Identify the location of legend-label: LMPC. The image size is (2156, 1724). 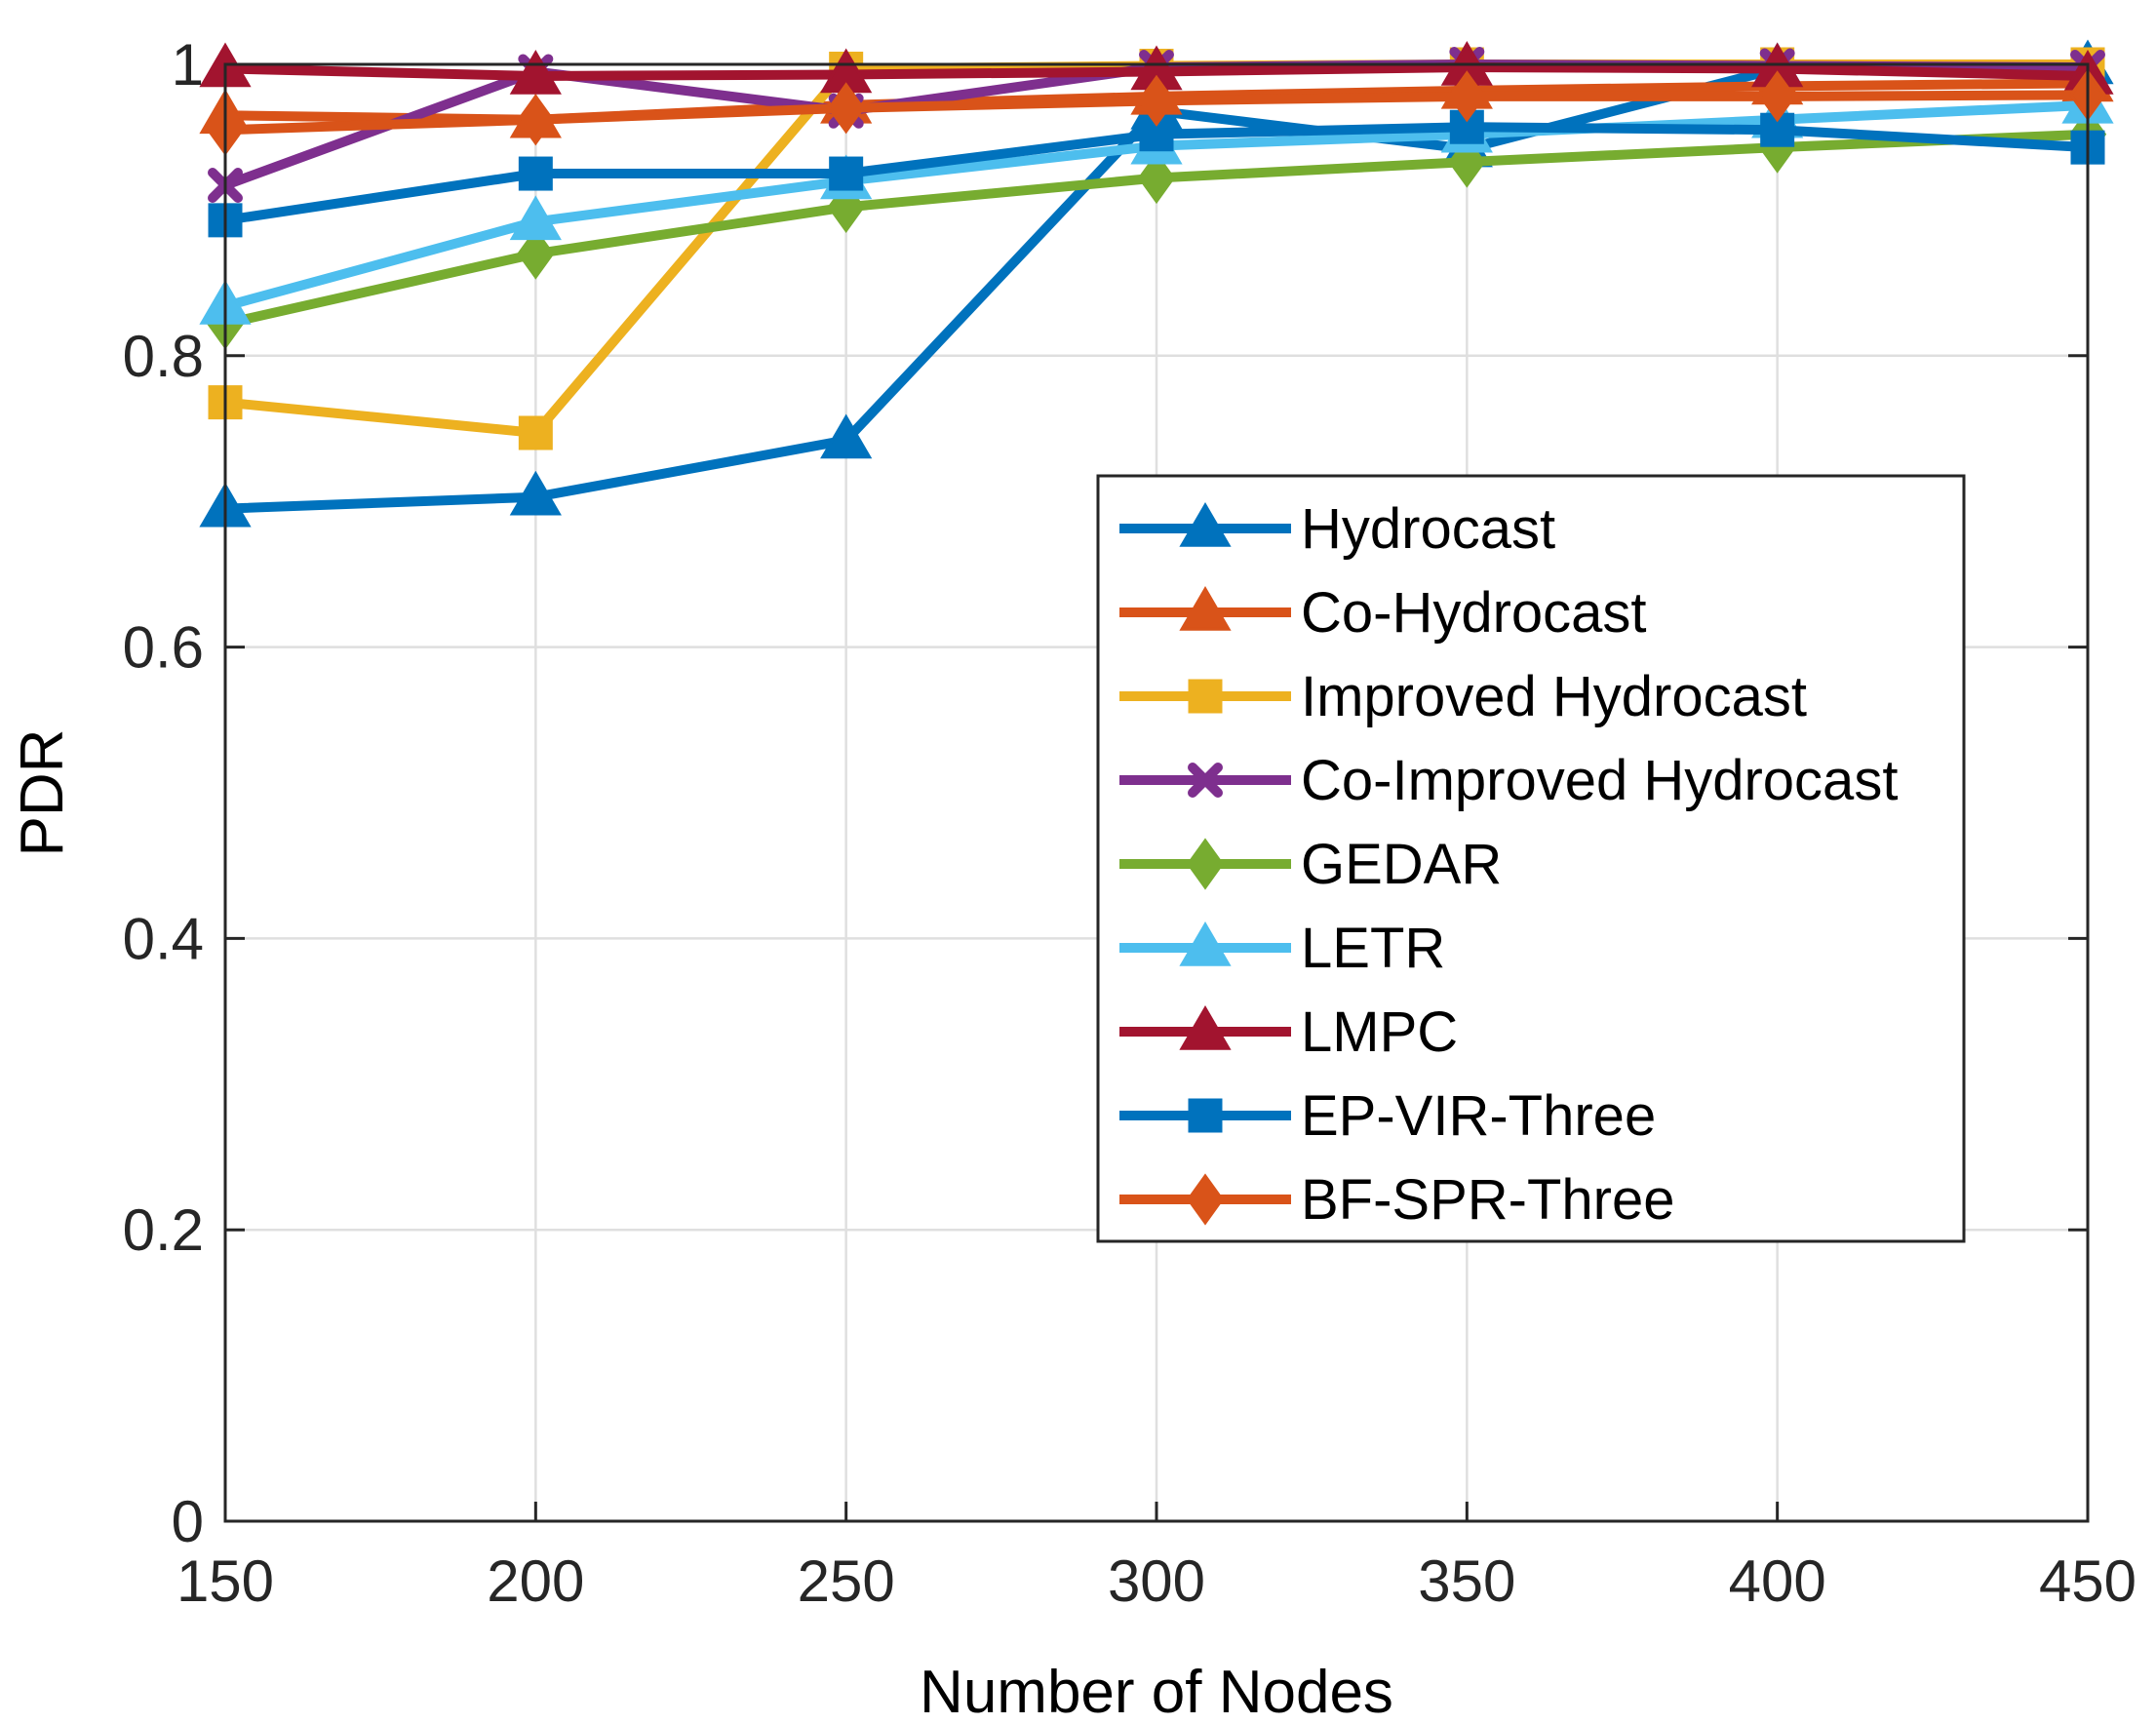
(1379, 1032).